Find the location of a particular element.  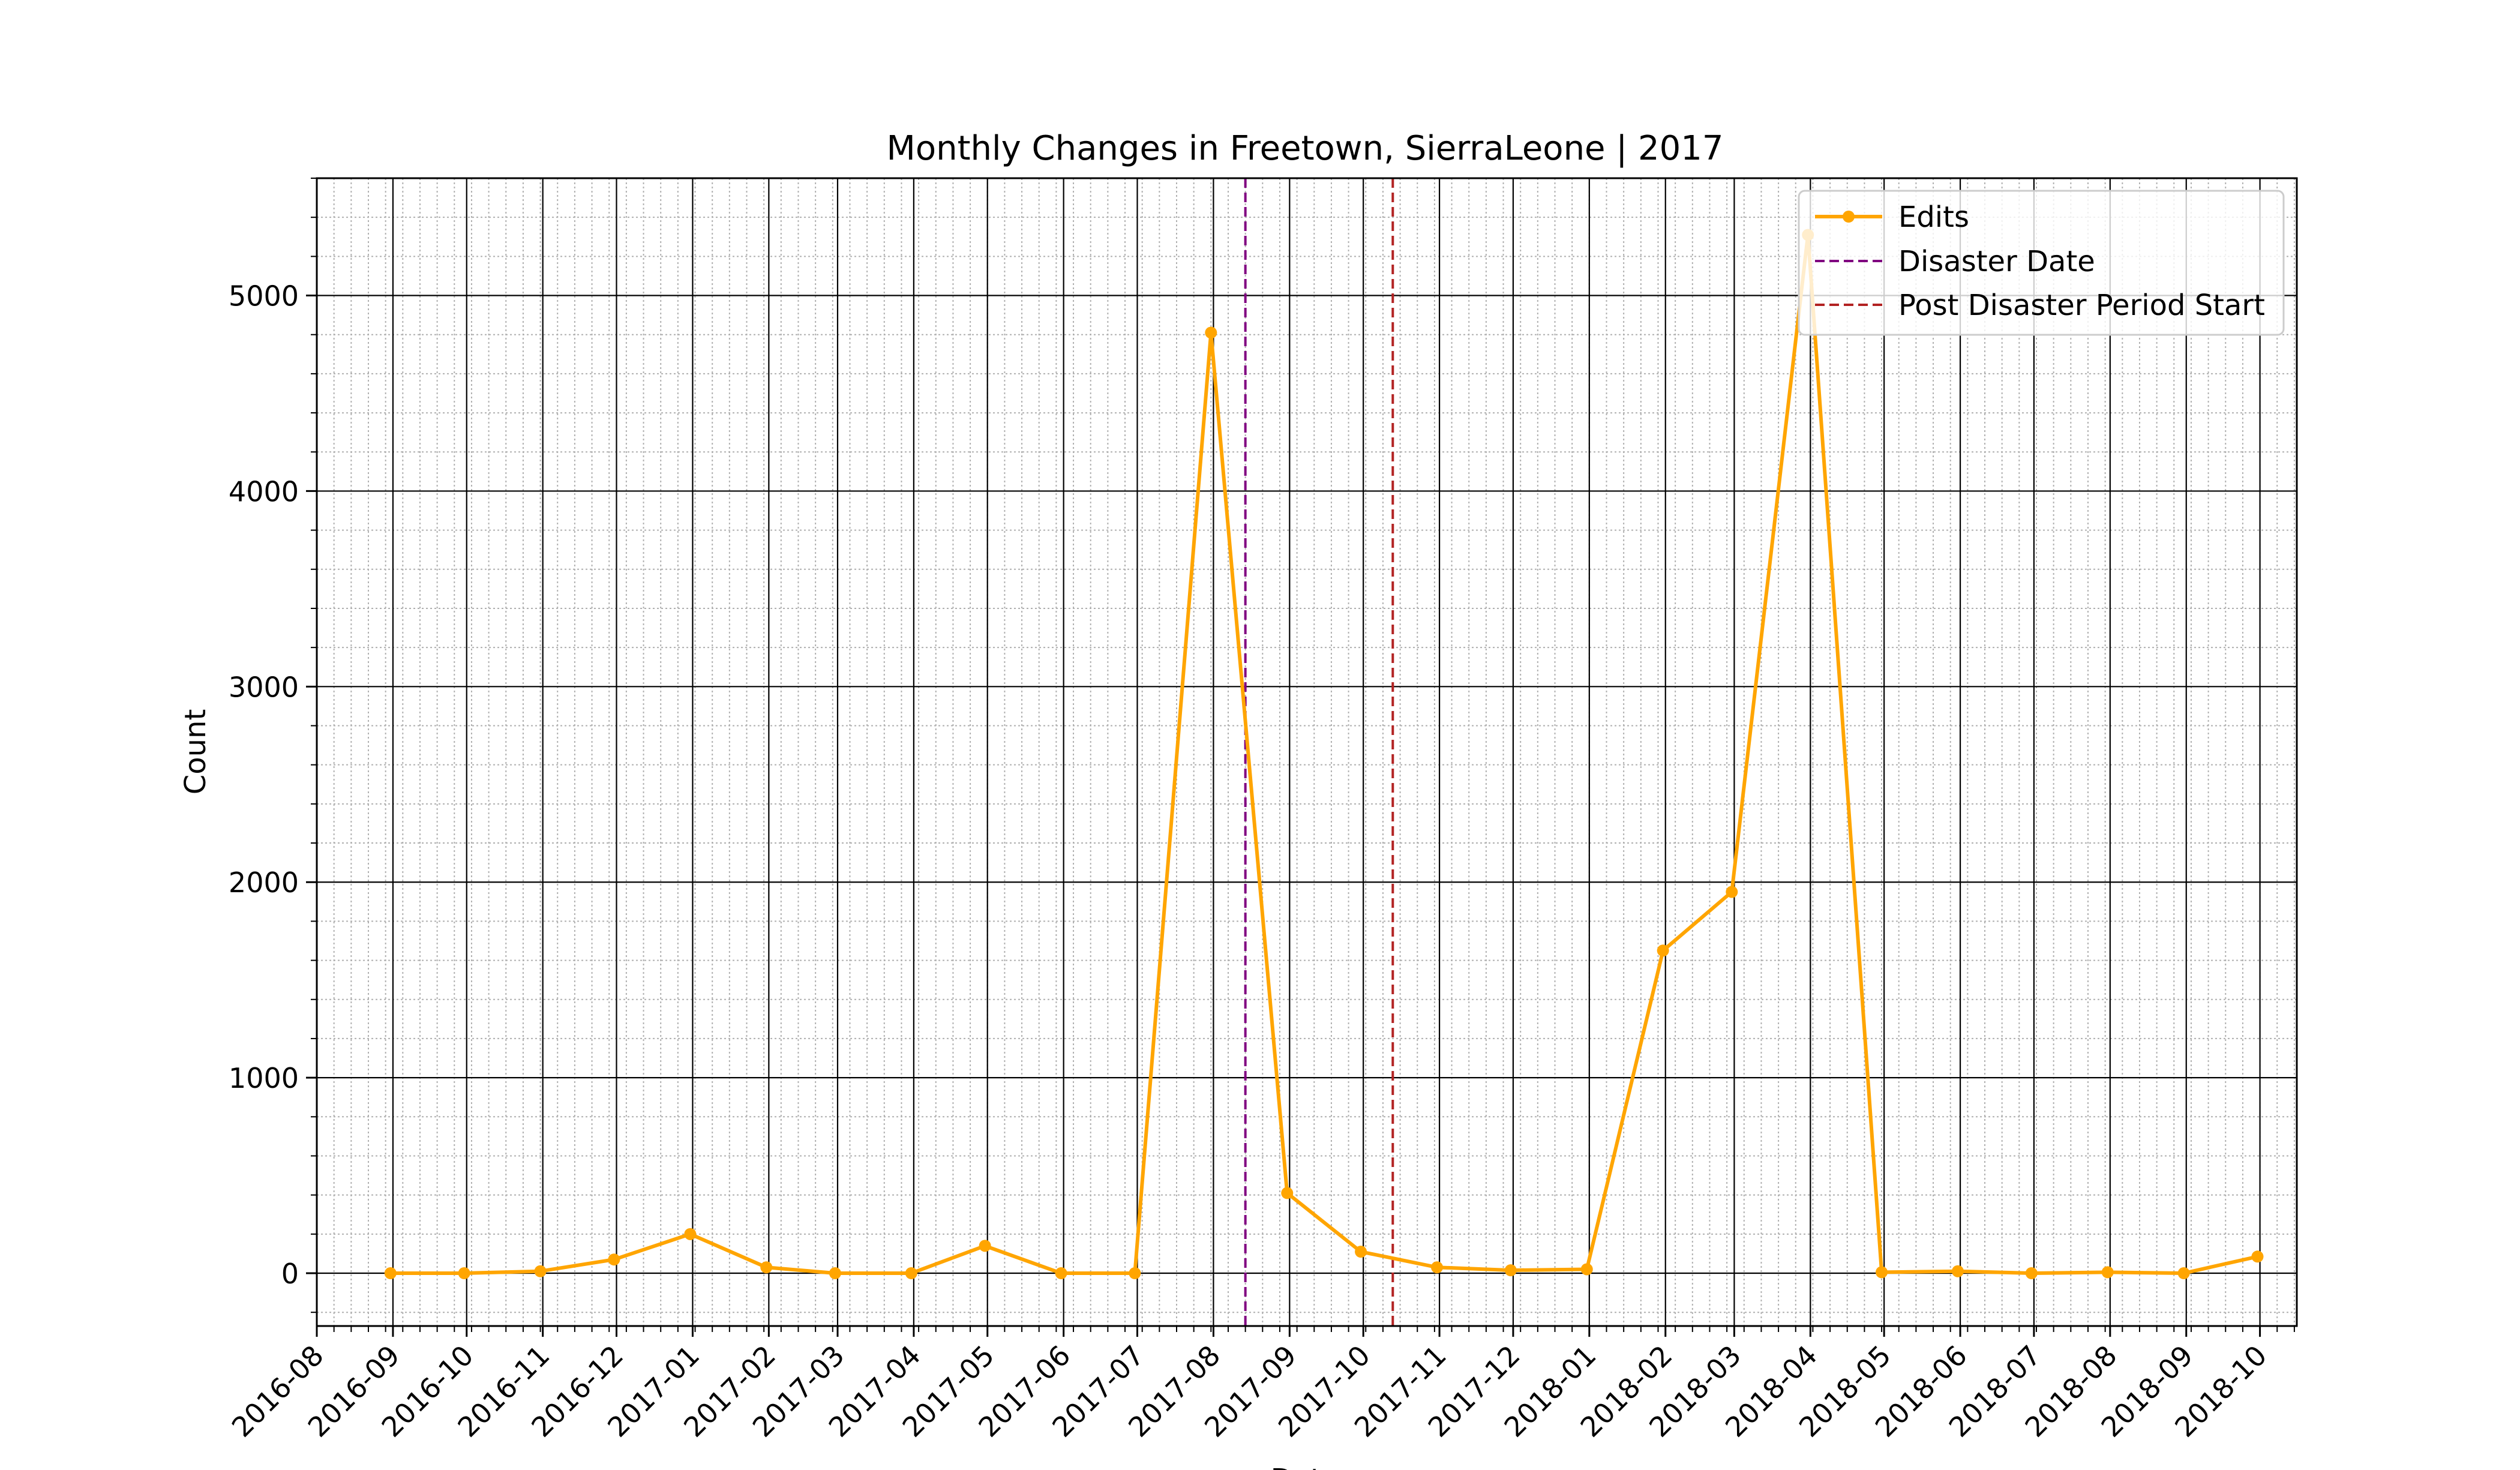

legend-disaster-label: Disaster Date is located at coordinates (1996, 261).